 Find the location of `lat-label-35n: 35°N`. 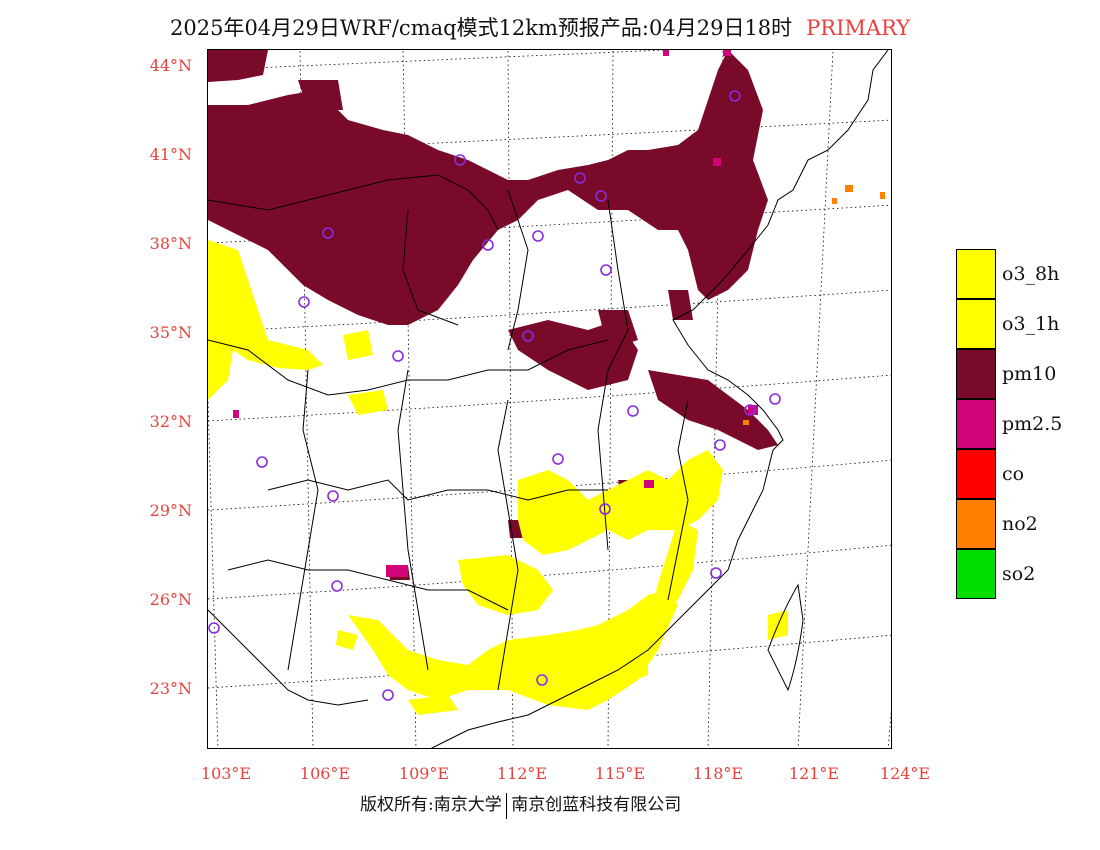

lat-label-35n: 35°N is located at coordinates (170, 332).